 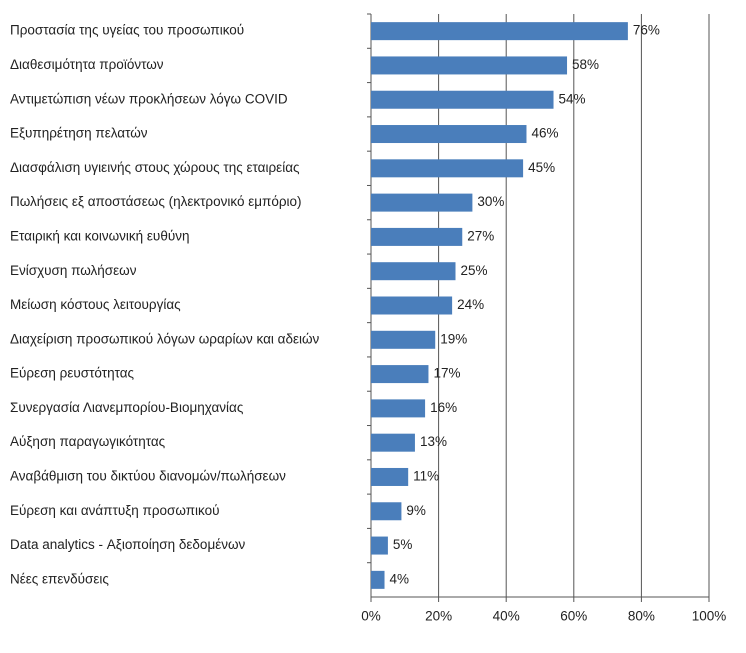 What do you see at coordinates (446, 373) in the screenshot?
I see `value-label: 17%` at bounding box center [446, 373].